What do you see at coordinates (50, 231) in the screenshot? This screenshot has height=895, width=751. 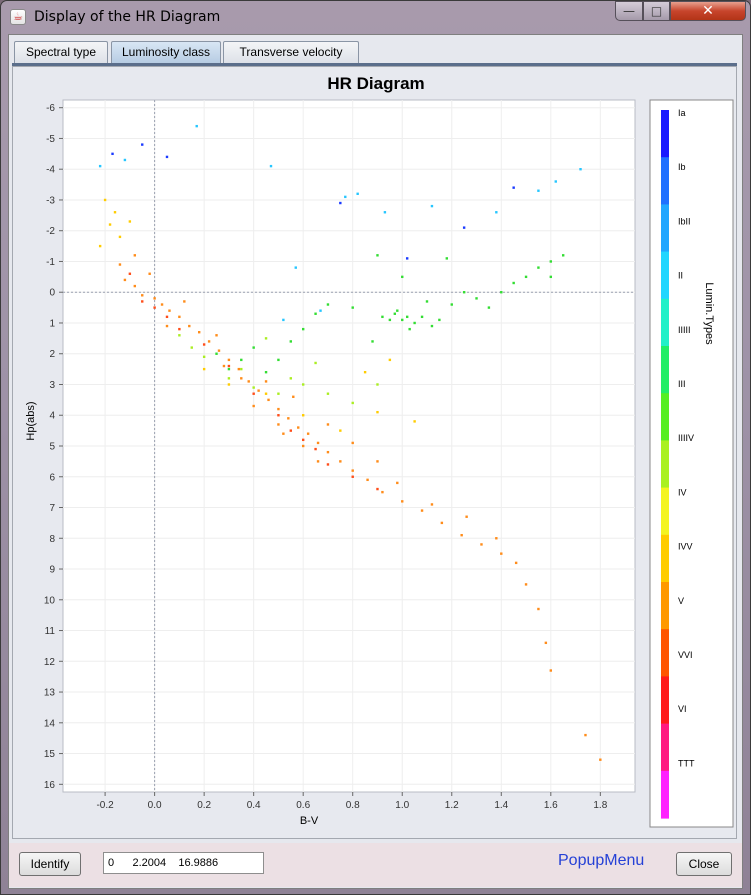 I see `y-tick-label: -2` at bounding box center [50, 231].